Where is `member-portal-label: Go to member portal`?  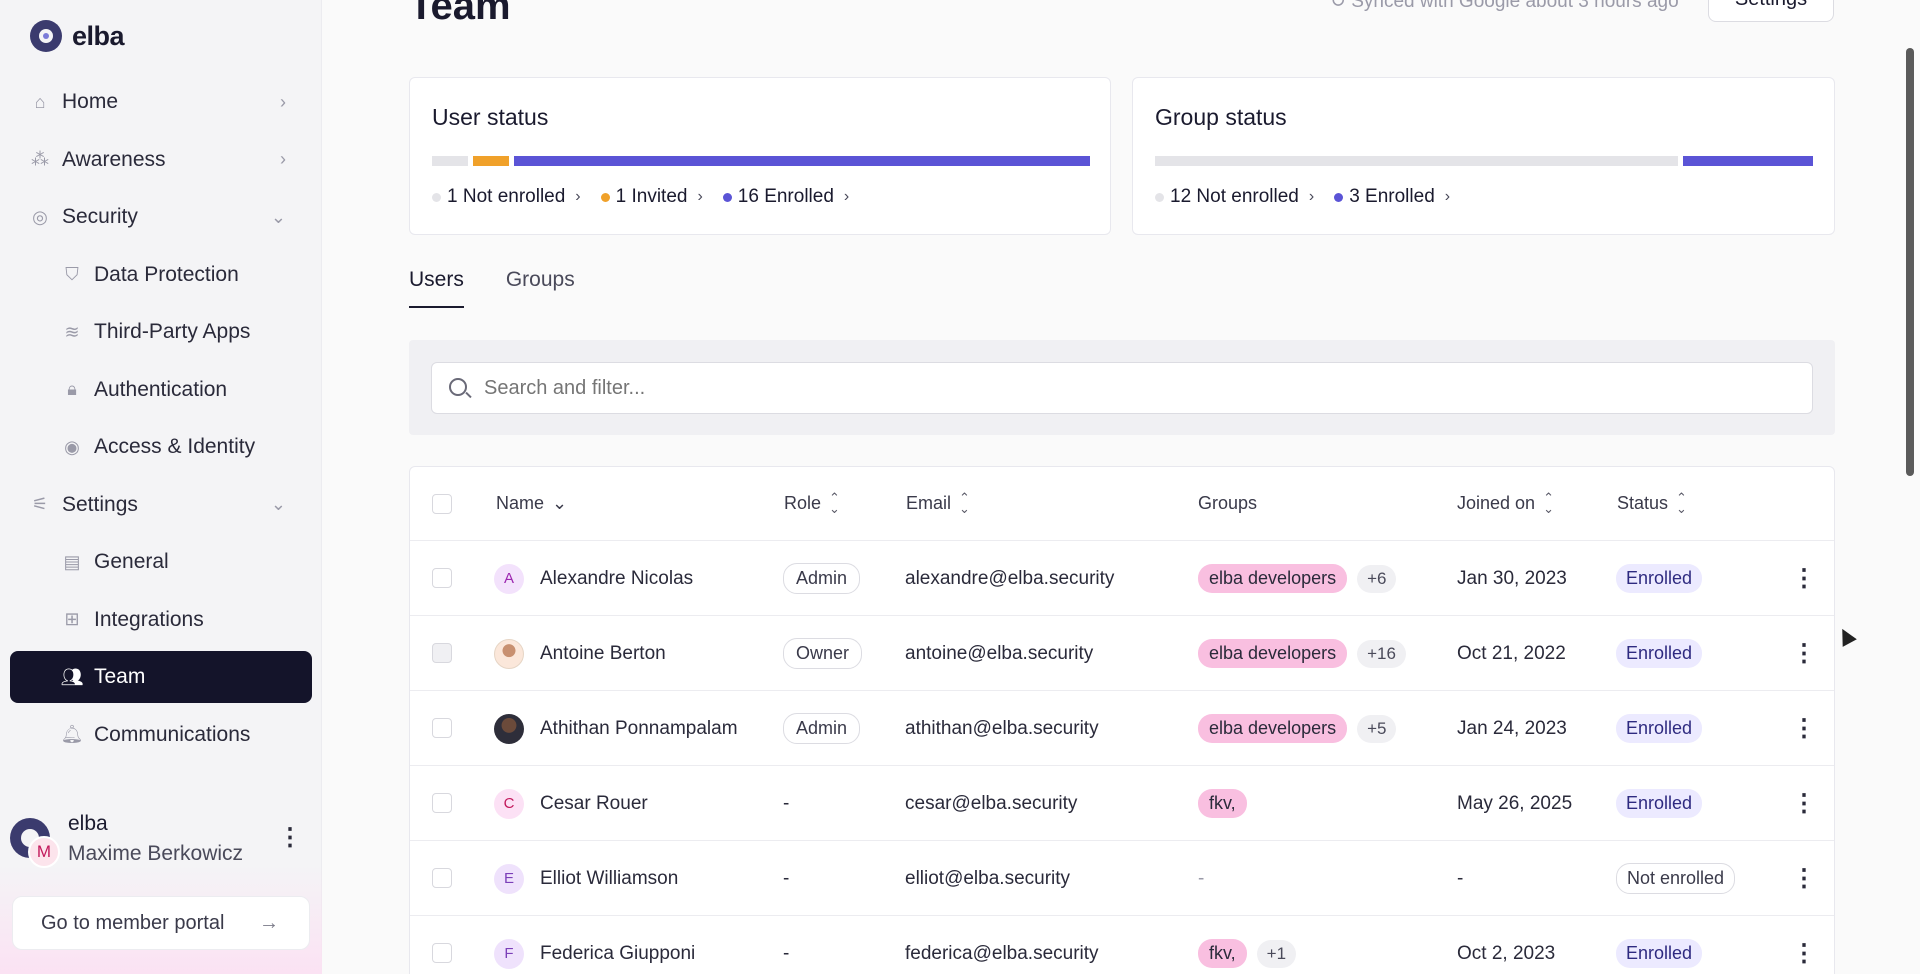
member-portal-label: Go to member portal is located at coordinates (133, 922).